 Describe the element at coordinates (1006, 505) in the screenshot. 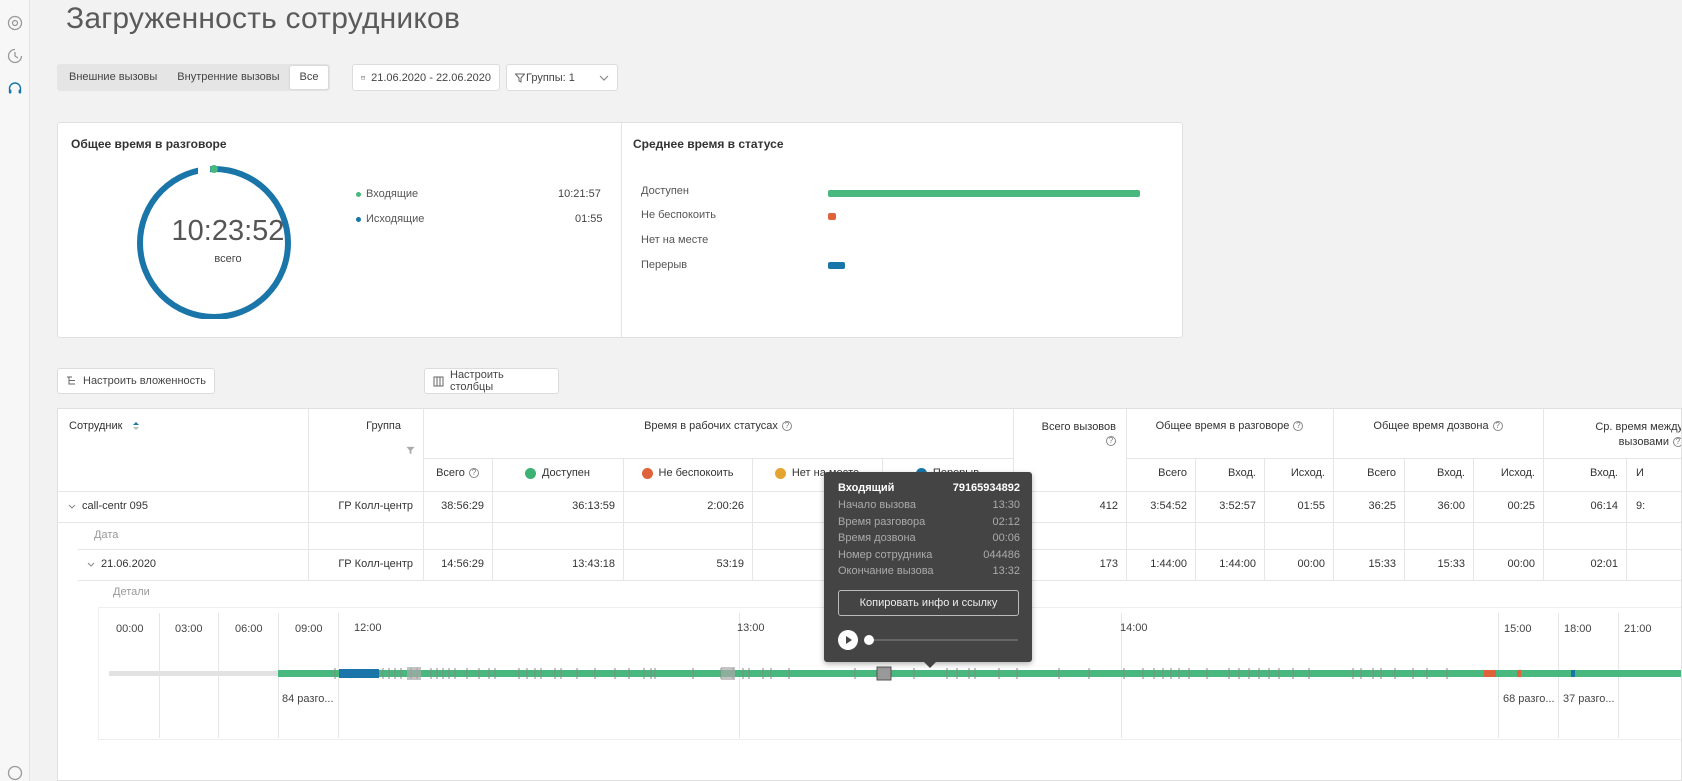

I see `tooltip-value: 13:30` at that location.